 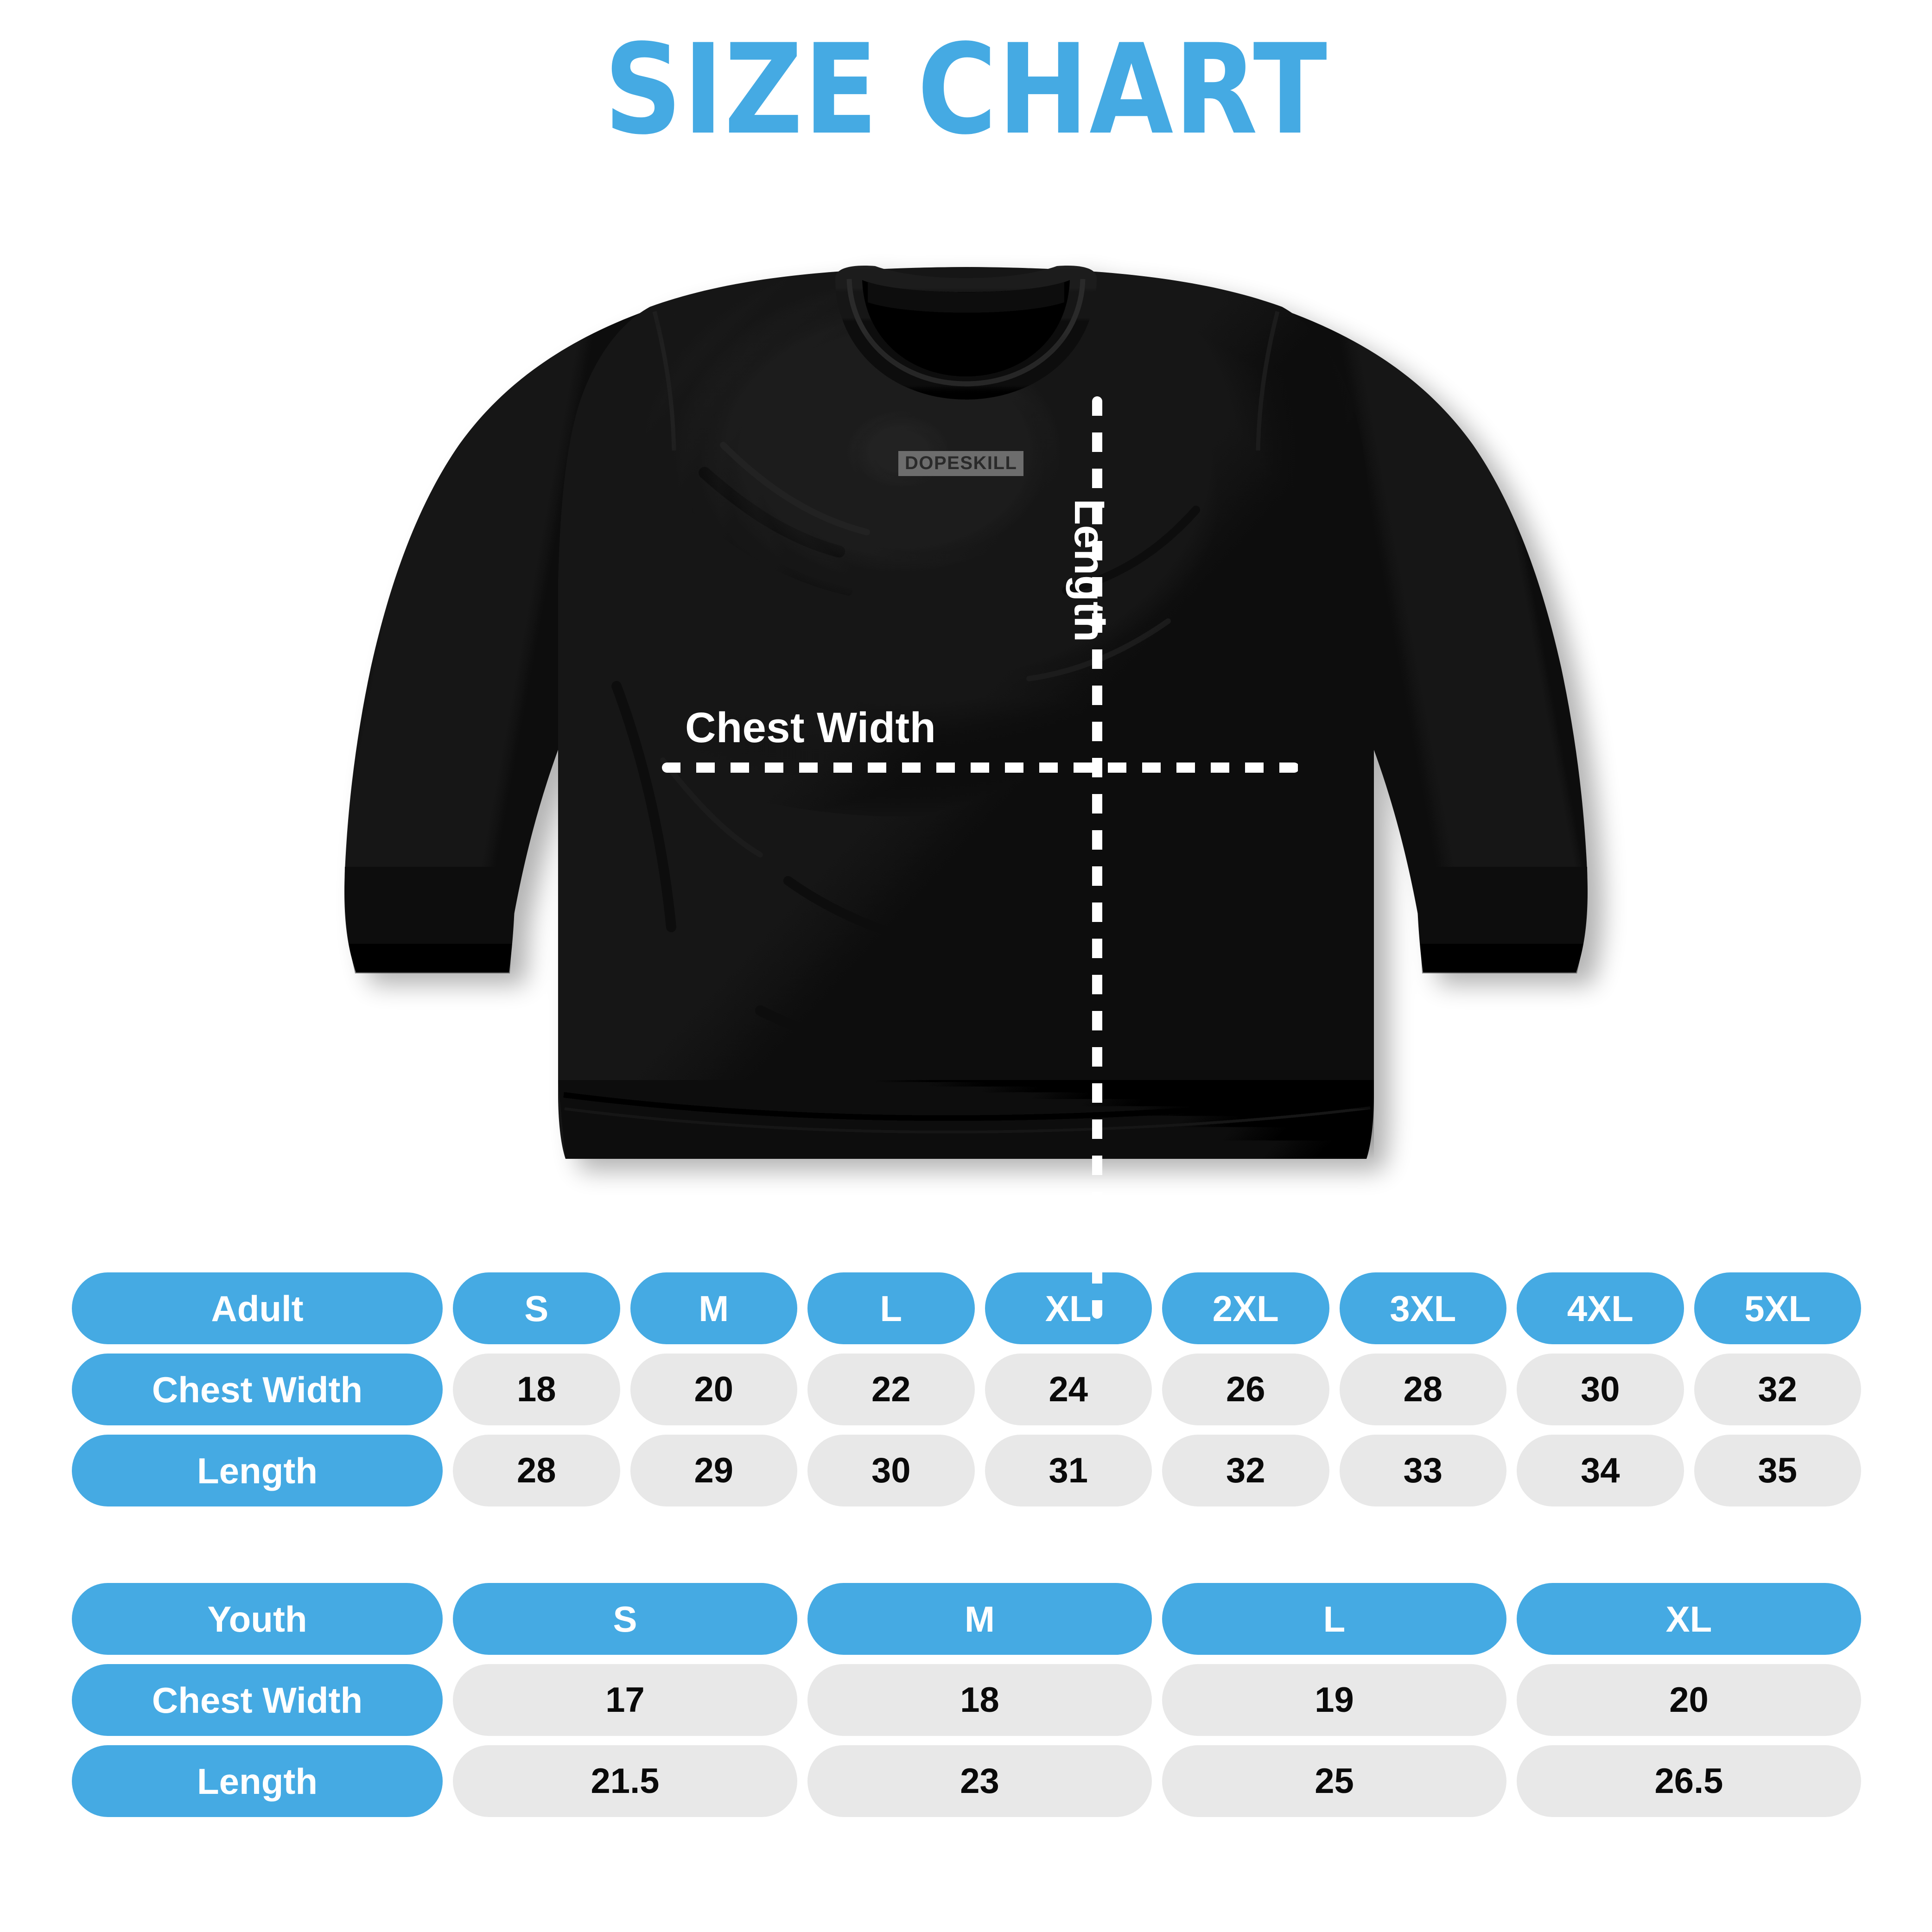 I want to click on adult-size-header: 4XL, so click(x=1600, y=1308).